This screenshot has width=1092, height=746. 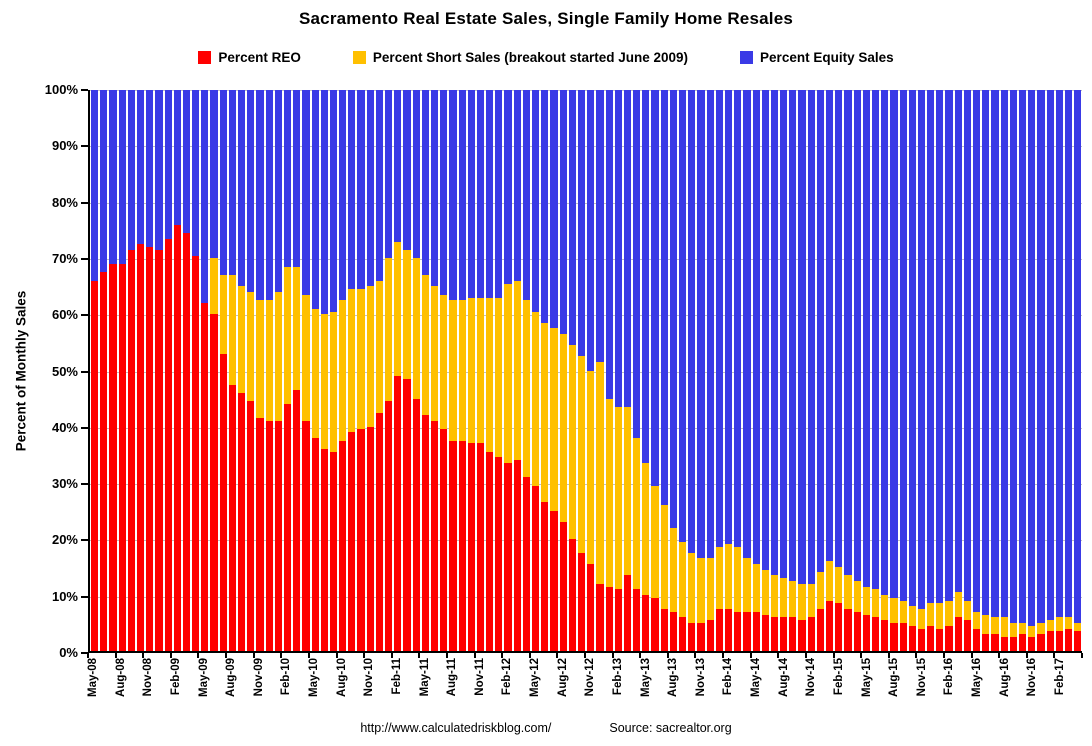 What do you see at coordinates (64, 315) in the screenshot?
I see `y-tick-label-60: 60%` at bounding box center [64, 315].